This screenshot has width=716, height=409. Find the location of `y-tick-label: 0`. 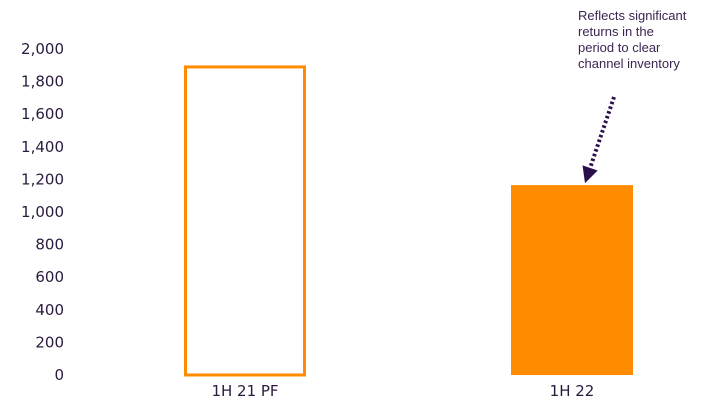

y-tick-label: 0 is located at coordinates (59, 375).